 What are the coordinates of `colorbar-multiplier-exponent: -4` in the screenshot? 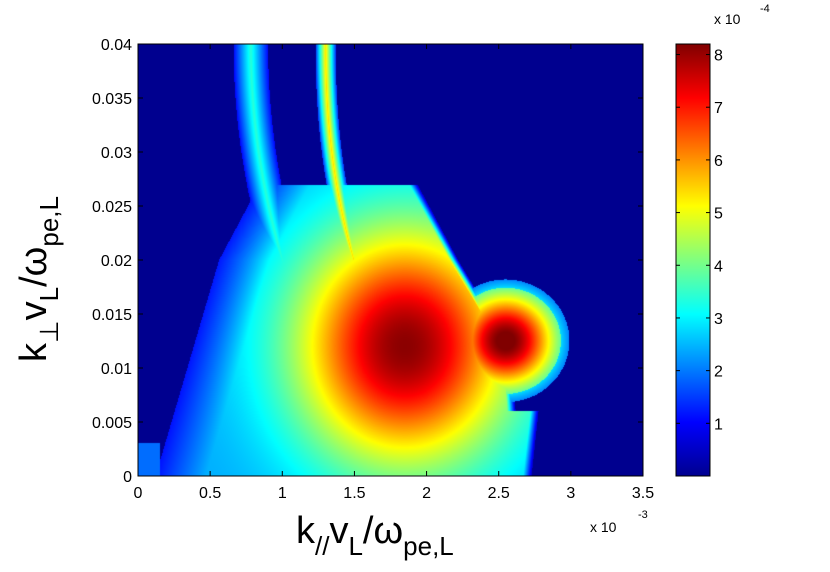 It's located at (765, 9).